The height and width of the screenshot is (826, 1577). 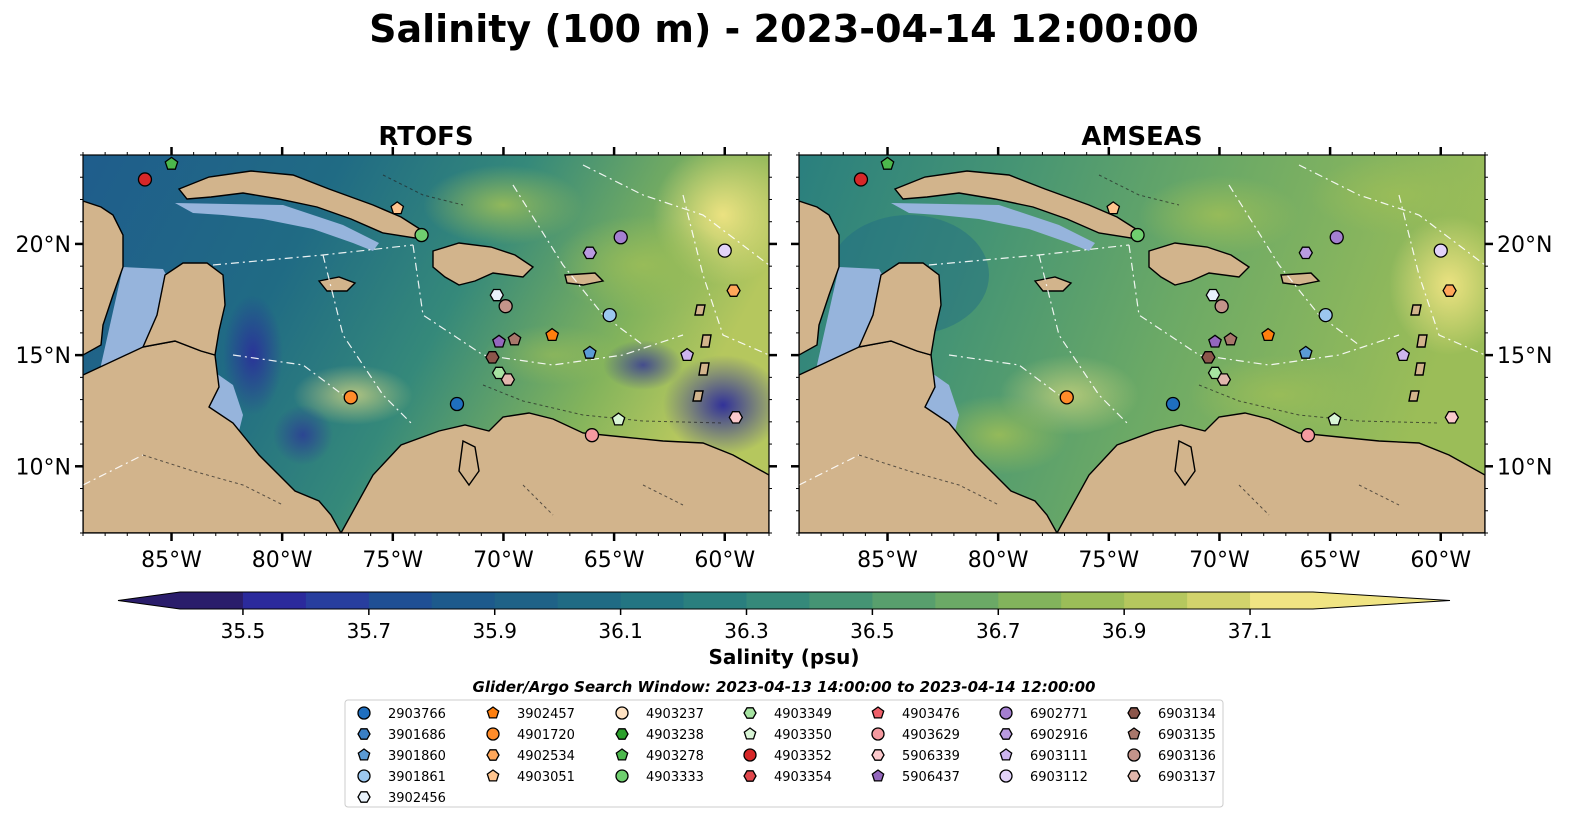 I want to click on legend-label: 3902457, so click(x=546, y=714).